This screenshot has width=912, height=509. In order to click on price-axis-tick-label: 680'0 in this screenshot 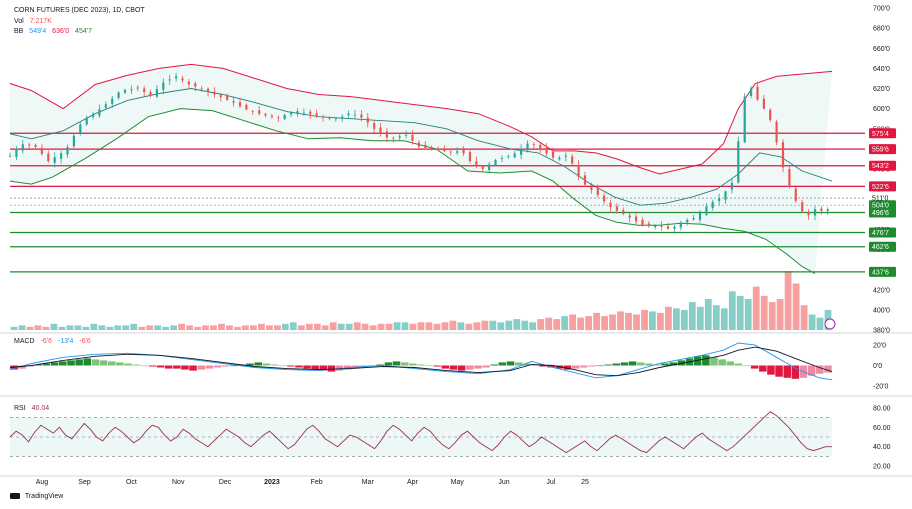, I will do `click(881, 29)`.